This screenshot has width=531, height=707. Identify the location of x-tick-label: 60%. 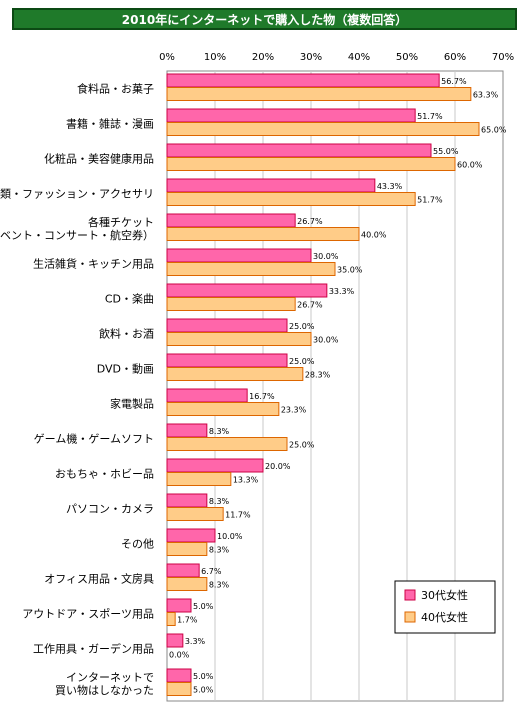
(455, 57).